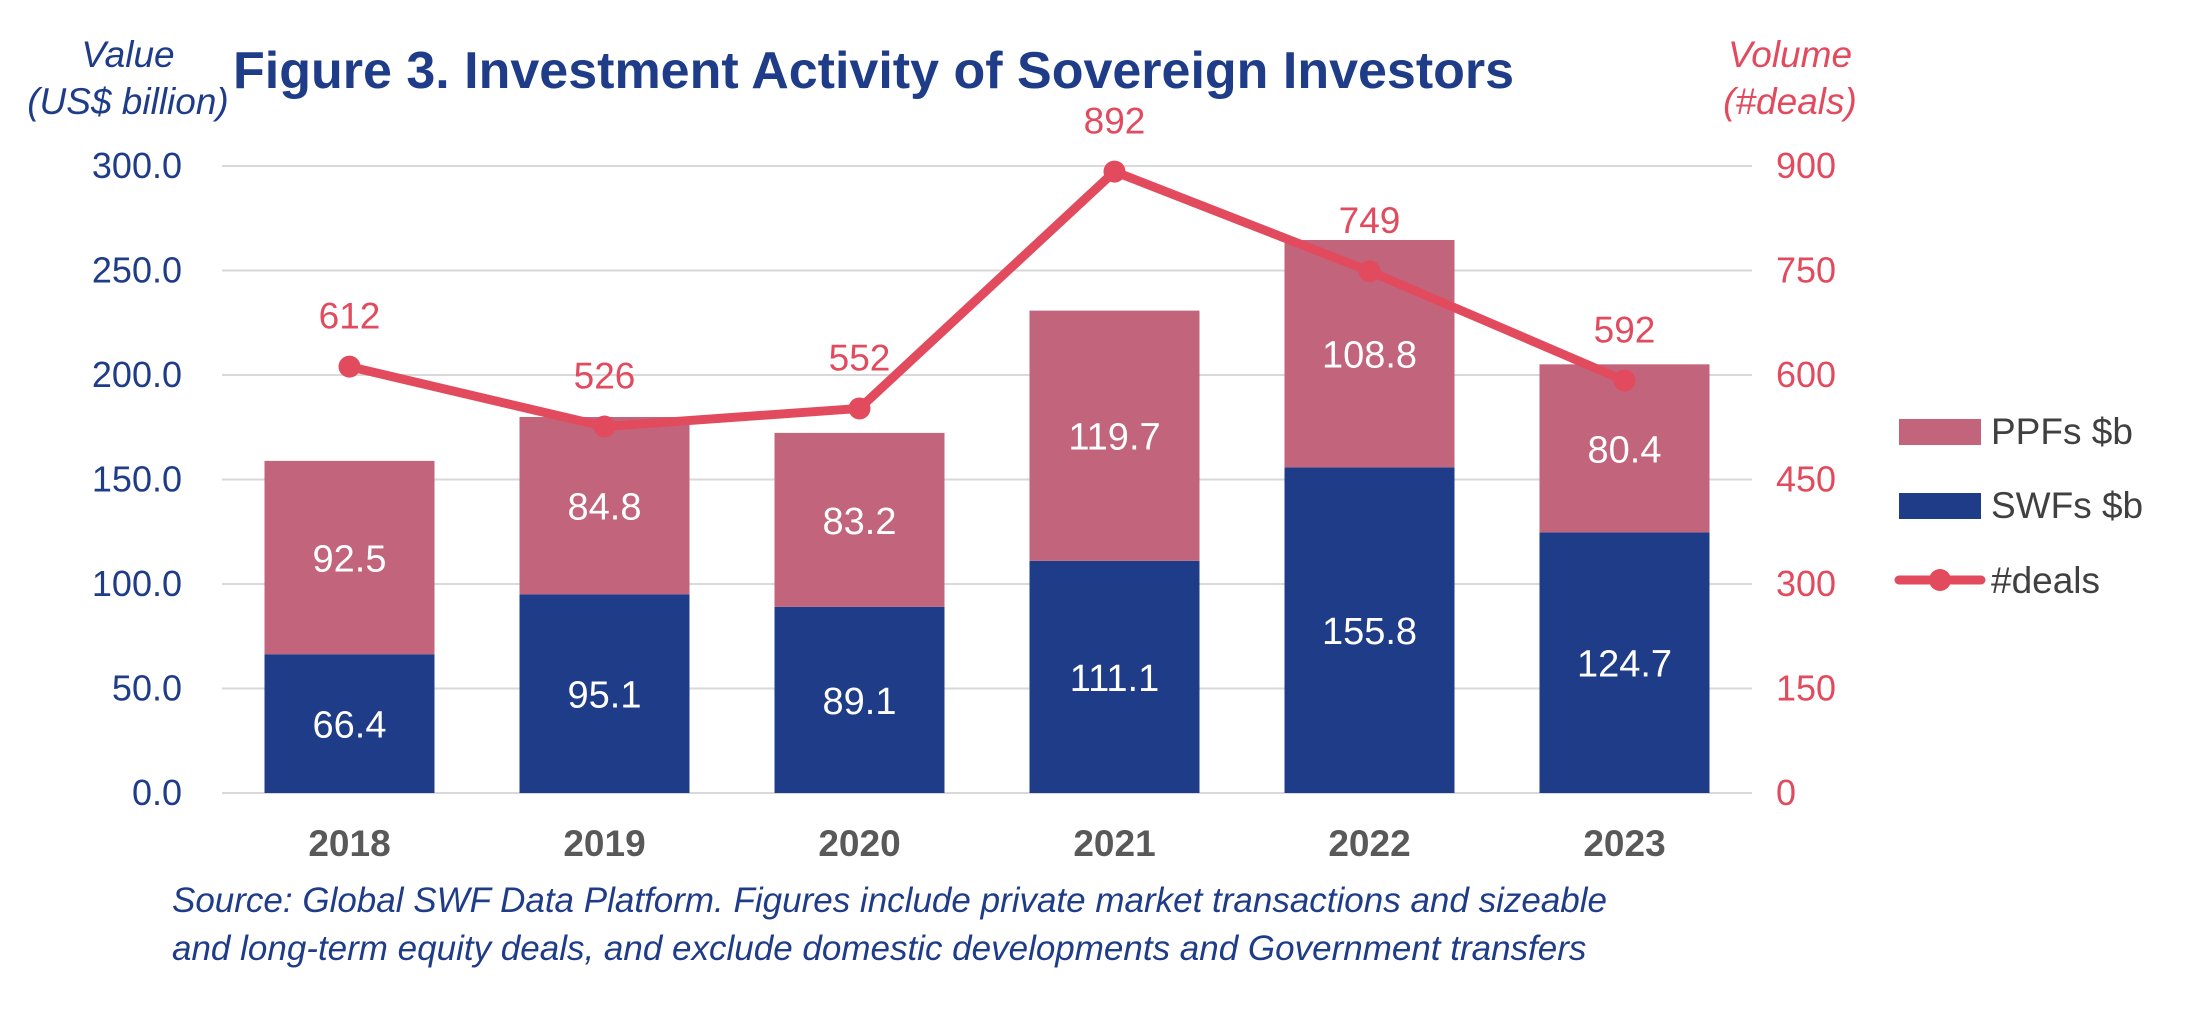 The image size is (2196, 1009). I want to click on right-axis-tick-label: 750, so click(1806, 270).